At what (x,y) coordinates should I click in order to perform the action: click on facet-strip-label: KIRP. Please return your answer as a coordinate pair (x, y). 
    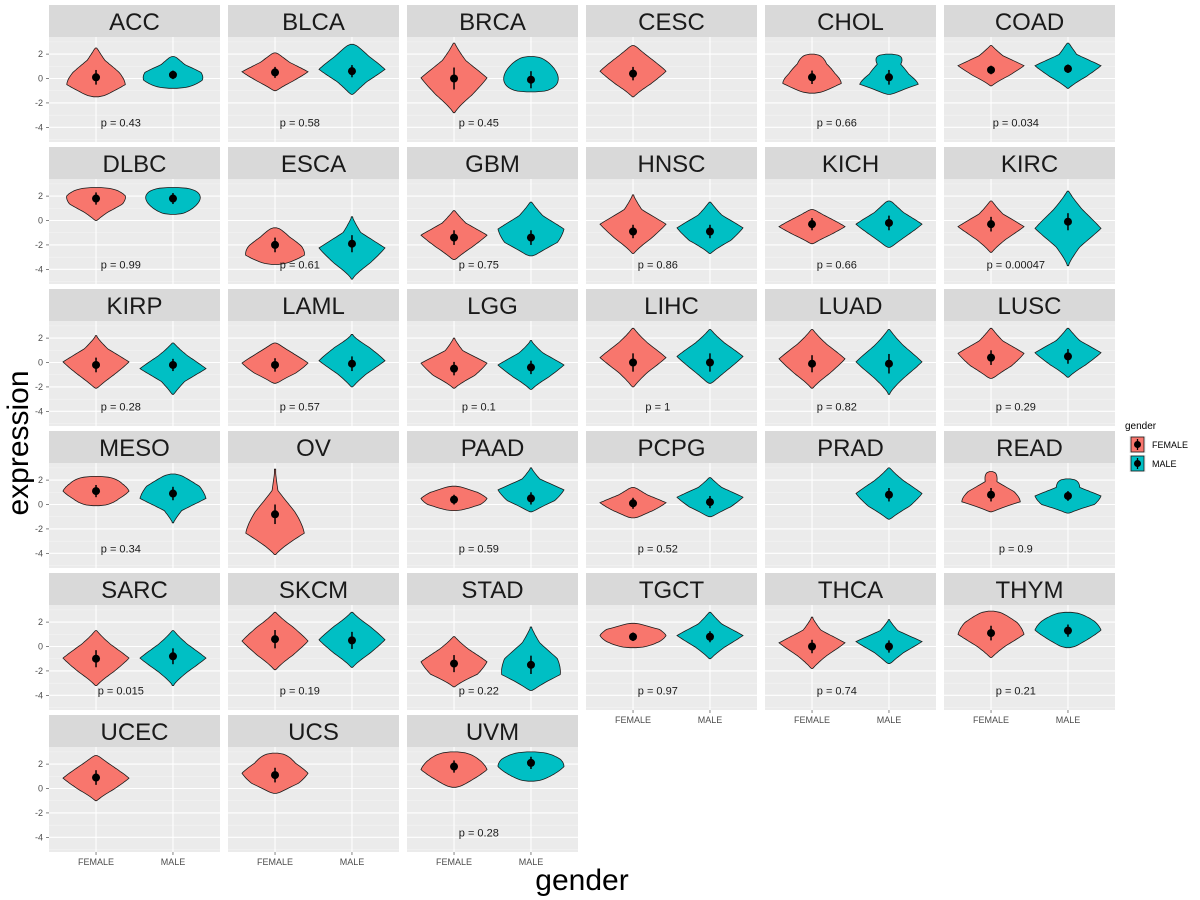
    Looking at the image, I should click on (134, 306).